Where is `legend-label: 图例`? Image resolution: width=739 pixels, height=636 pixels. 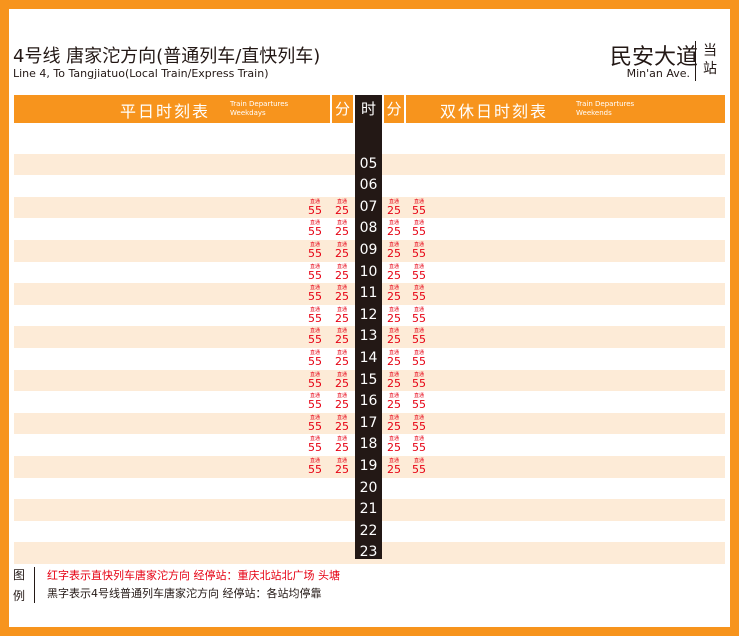 legend-label: 图例 is located at coordinates (19, 585).